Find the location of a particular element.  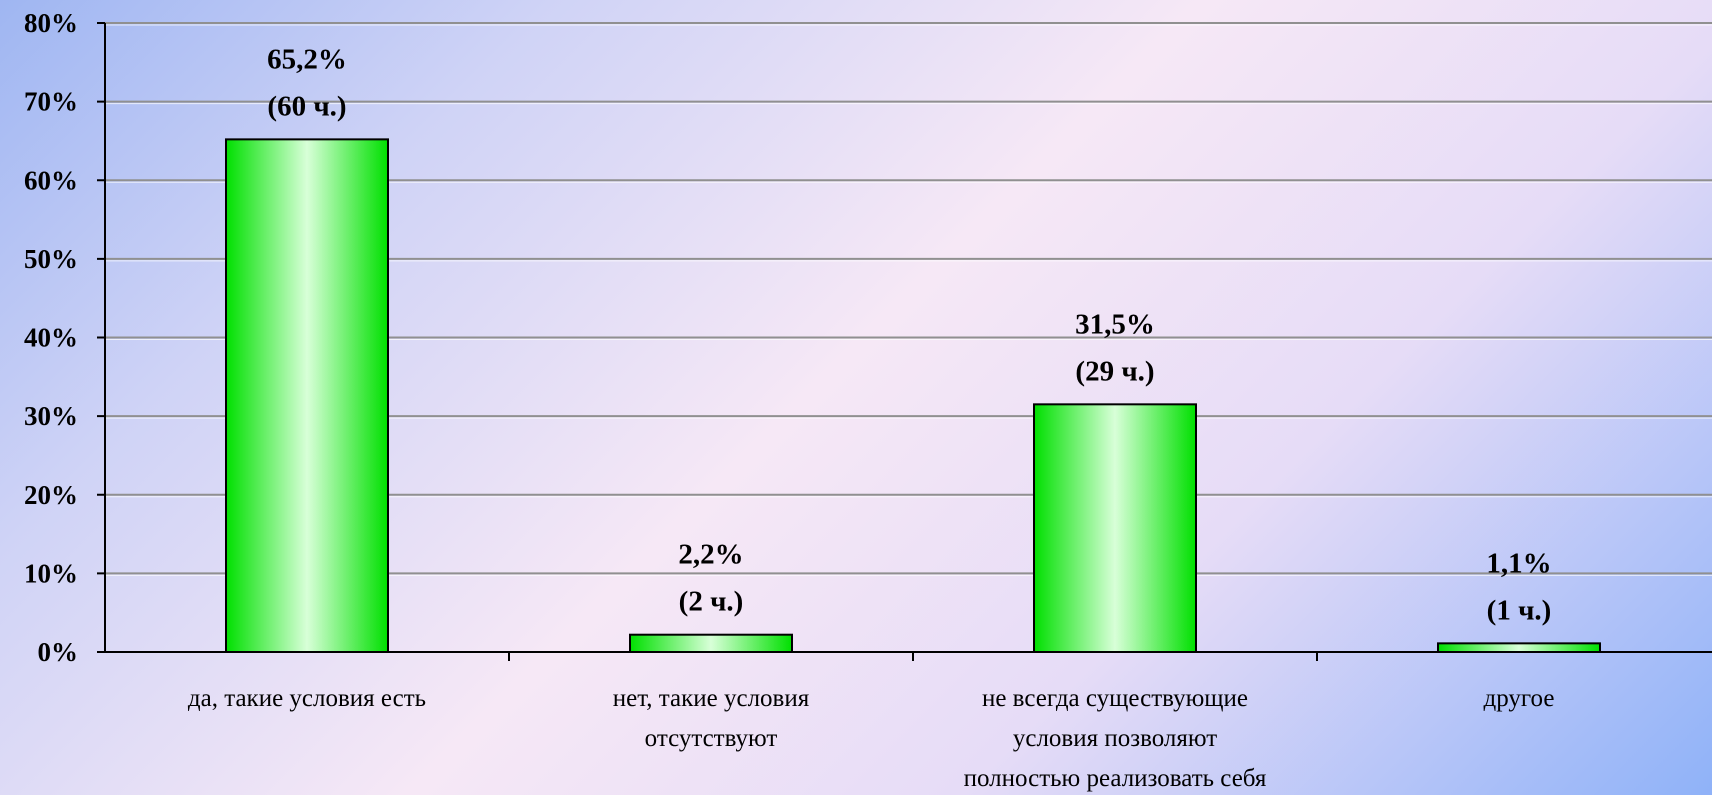

data-label-count: (29 ч.) is located at coordinates (1114, 371).